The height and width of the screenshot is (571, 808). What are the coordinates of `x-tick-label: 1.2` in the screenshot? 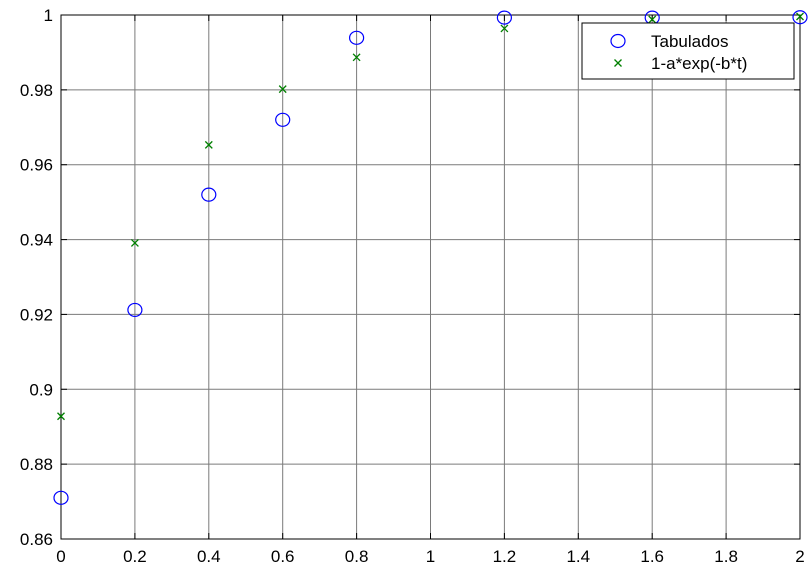 It's located at (505, 556).